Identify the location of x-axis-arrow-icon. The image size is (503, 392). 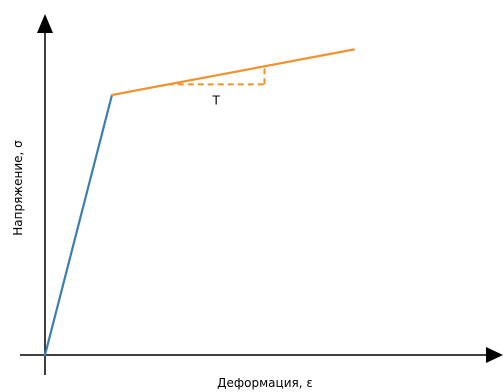
(494, 355).